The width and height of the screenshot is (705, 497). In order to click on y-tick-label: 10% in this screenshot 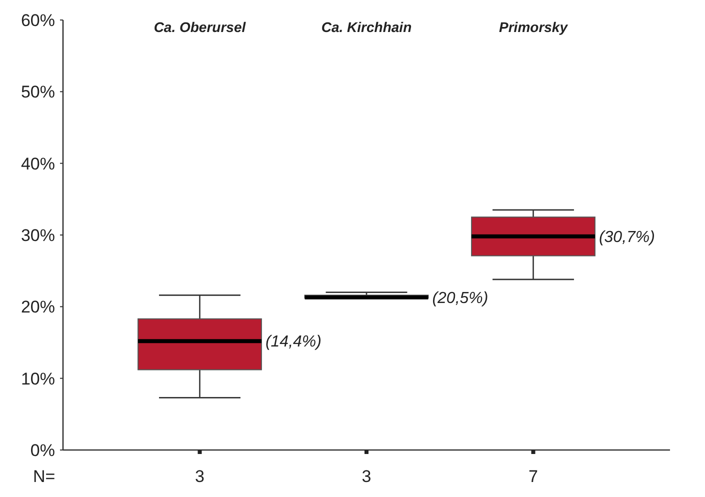, I will do `click(37, 378)`.